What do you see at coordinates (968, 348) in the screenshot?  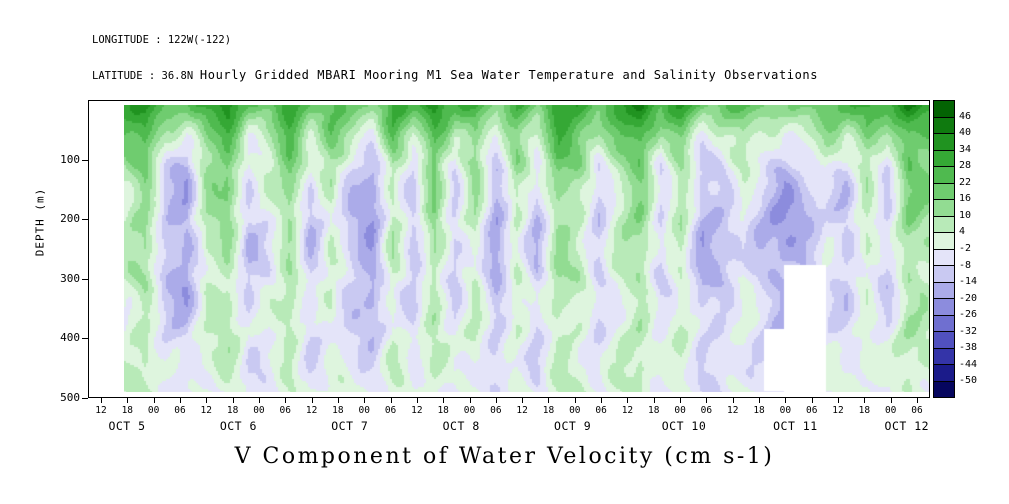 I see `colorbar-tick-label: -38` at bounding box center [968, 348].